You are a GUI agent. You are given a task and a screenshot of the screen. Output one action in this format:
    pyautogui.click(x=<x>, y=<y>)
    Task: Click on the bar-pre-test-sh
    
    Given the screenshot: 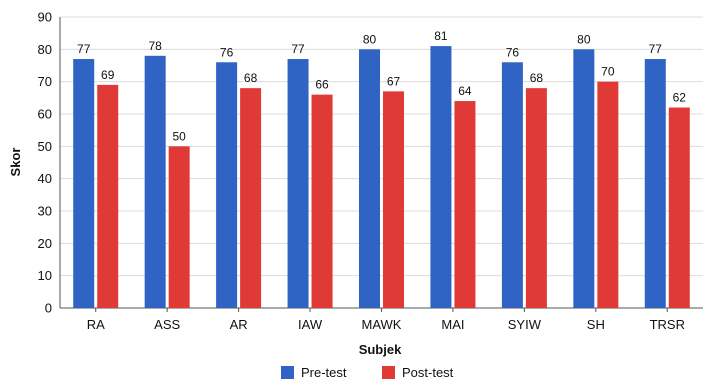 What is the action you would take?
    pyautogui.click(x=584, y=178)
    